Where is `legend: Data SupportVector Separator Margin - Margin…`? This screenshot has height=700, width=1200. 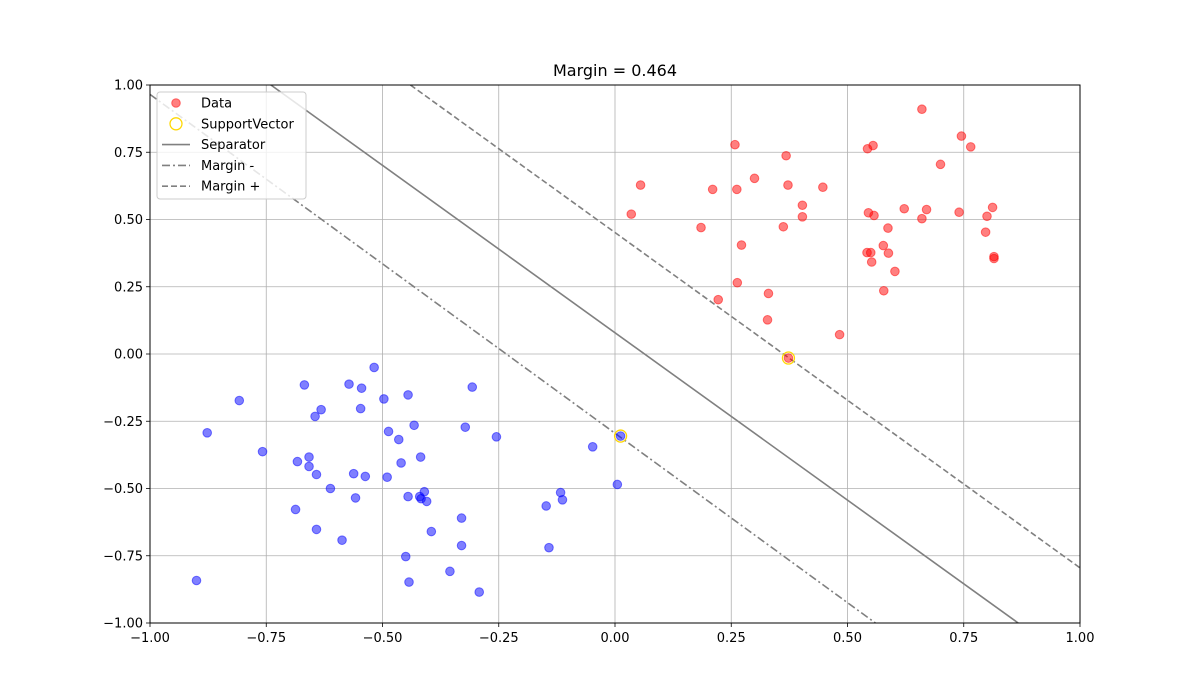 legend: Data SupportVector Separator Margin - Margin… is located at coordinates (231, 145).